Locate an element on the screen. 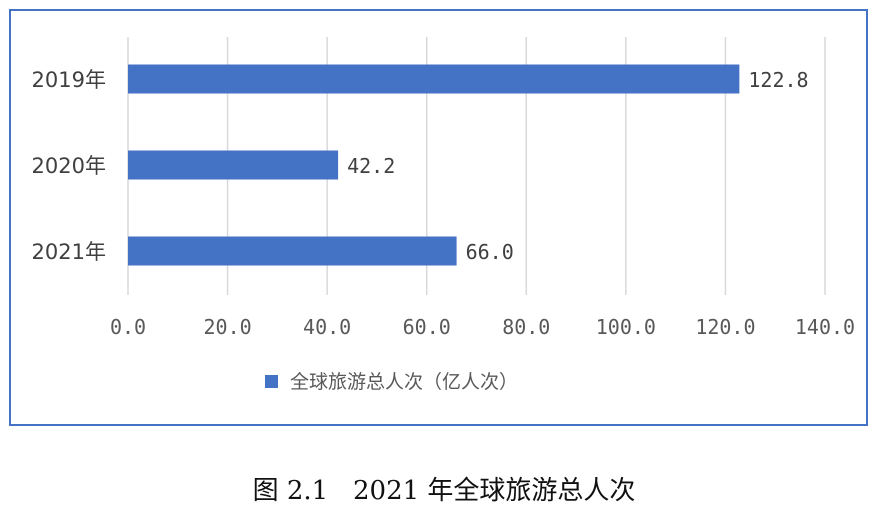 This screenshot has height=515, width=888. legend: 全球旅游总人次（亿人次） is located at coordinates (391, 382).